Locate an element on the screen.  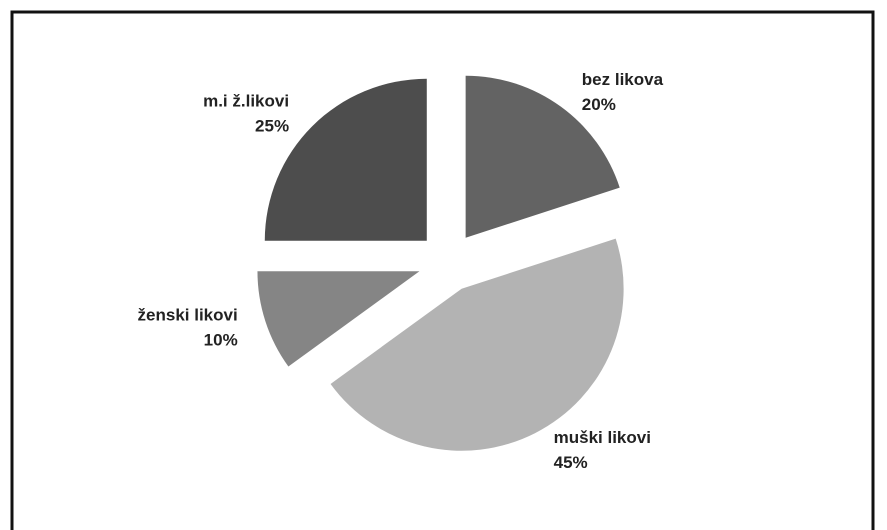
slice-label: bez likova is located at coordinates (623, 79).